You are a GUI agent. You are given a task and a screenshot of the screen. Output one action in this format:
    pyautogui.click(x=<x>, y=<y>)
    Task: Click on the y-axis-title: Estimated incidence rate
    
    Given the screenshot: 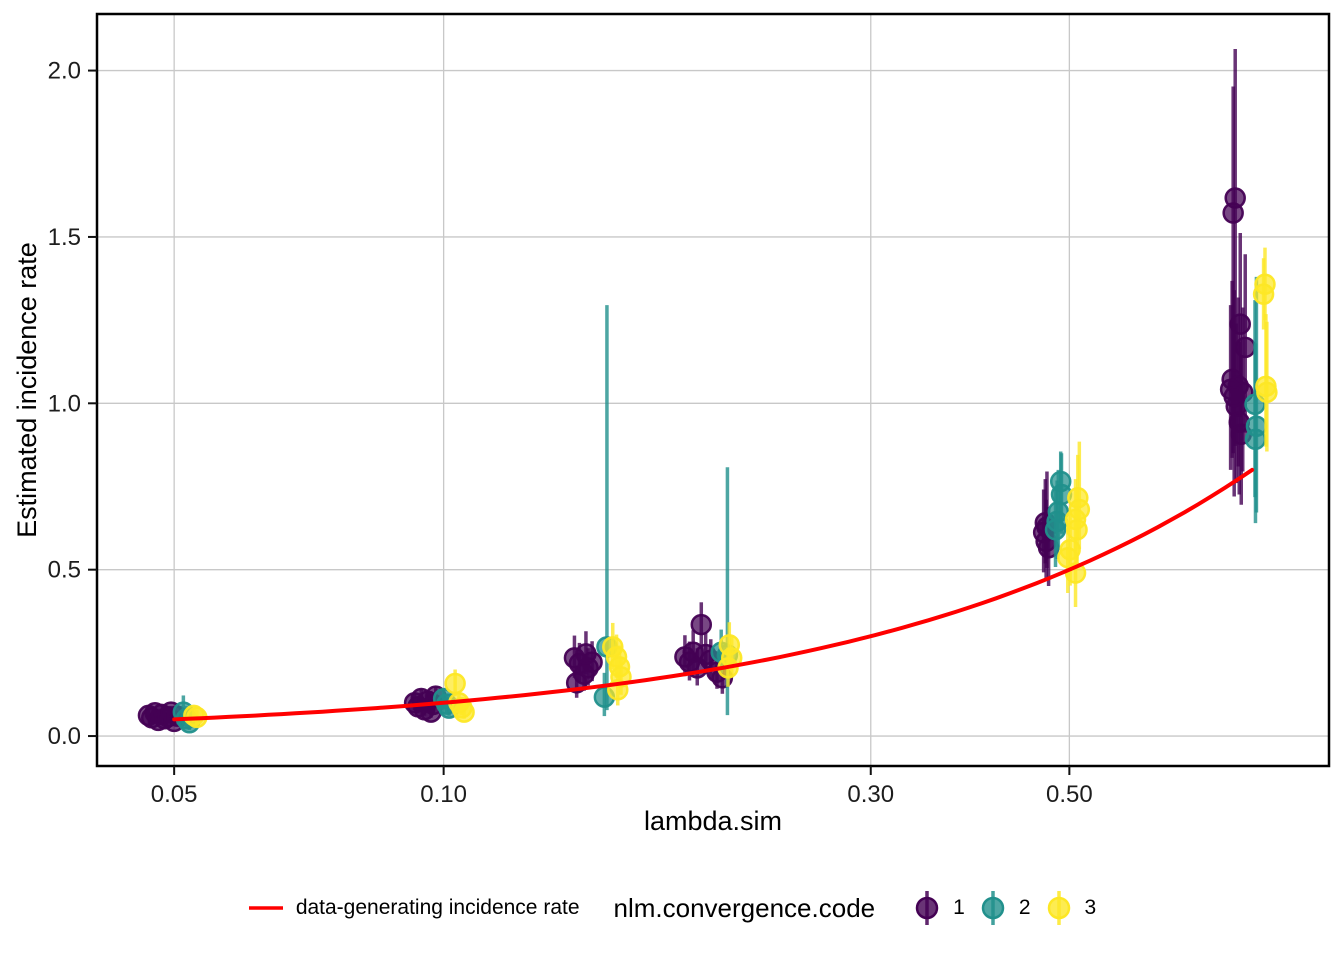 What is the action you would take?
    pyautogui.click(x=27, y=390)
    